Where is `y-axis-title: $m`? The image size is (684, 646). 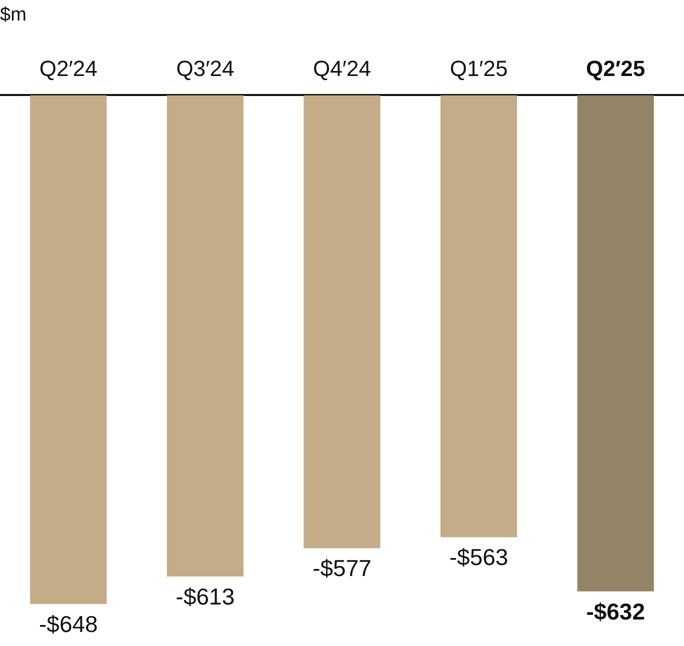 y-axis-title: $m is located at coordinates (13, 15).